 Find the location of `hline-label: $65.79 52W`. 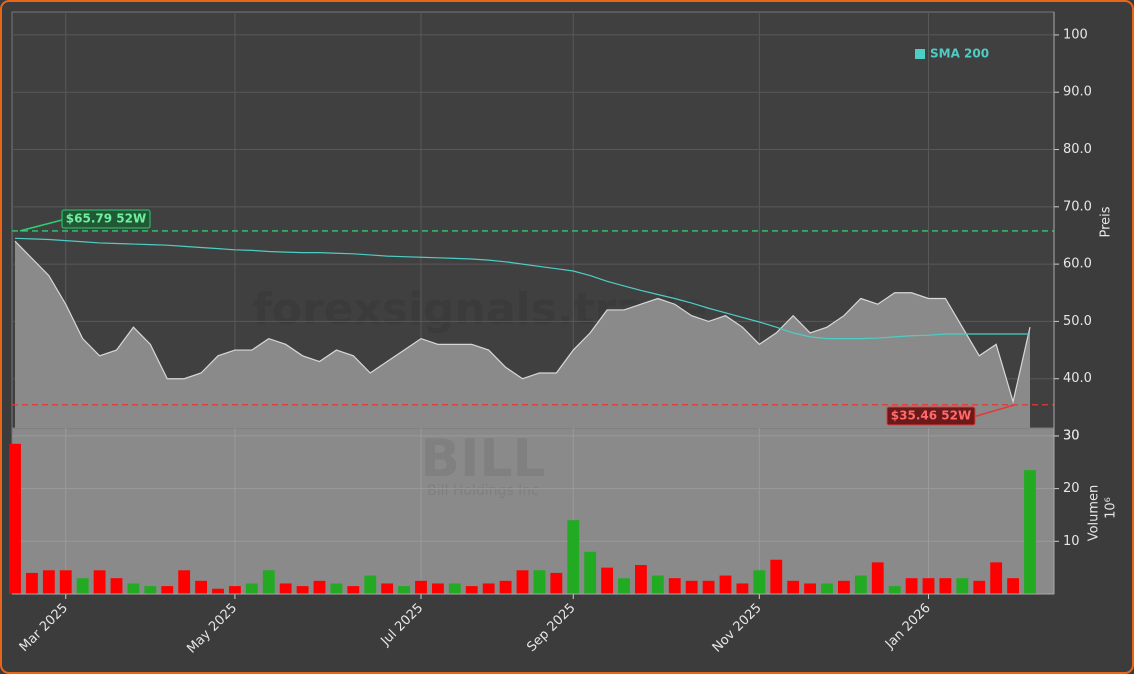

hline-label: $65.79 52W is located at coordinates (106, 219).